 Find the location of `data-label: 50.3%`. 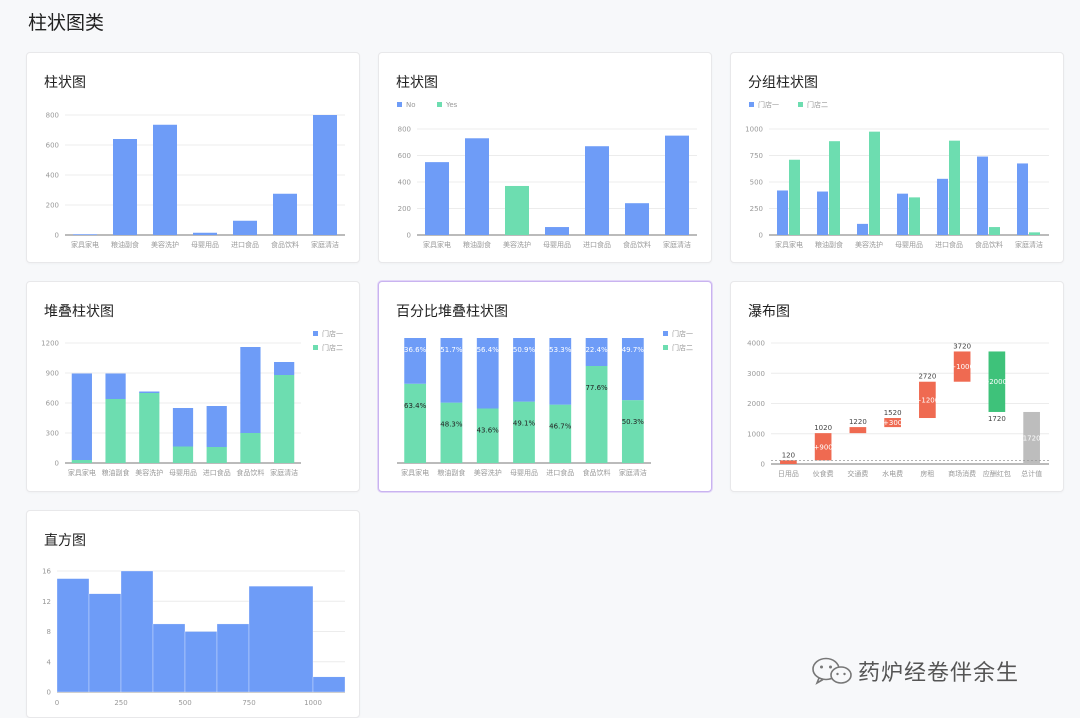

data-label: 50.3% is located at coordinates (633, 422).